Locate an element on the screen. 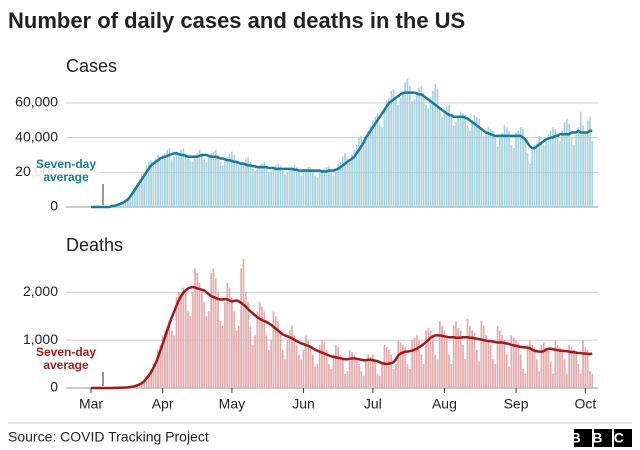  y-tick-label: 1,000 is located at coordinates (40, 339).